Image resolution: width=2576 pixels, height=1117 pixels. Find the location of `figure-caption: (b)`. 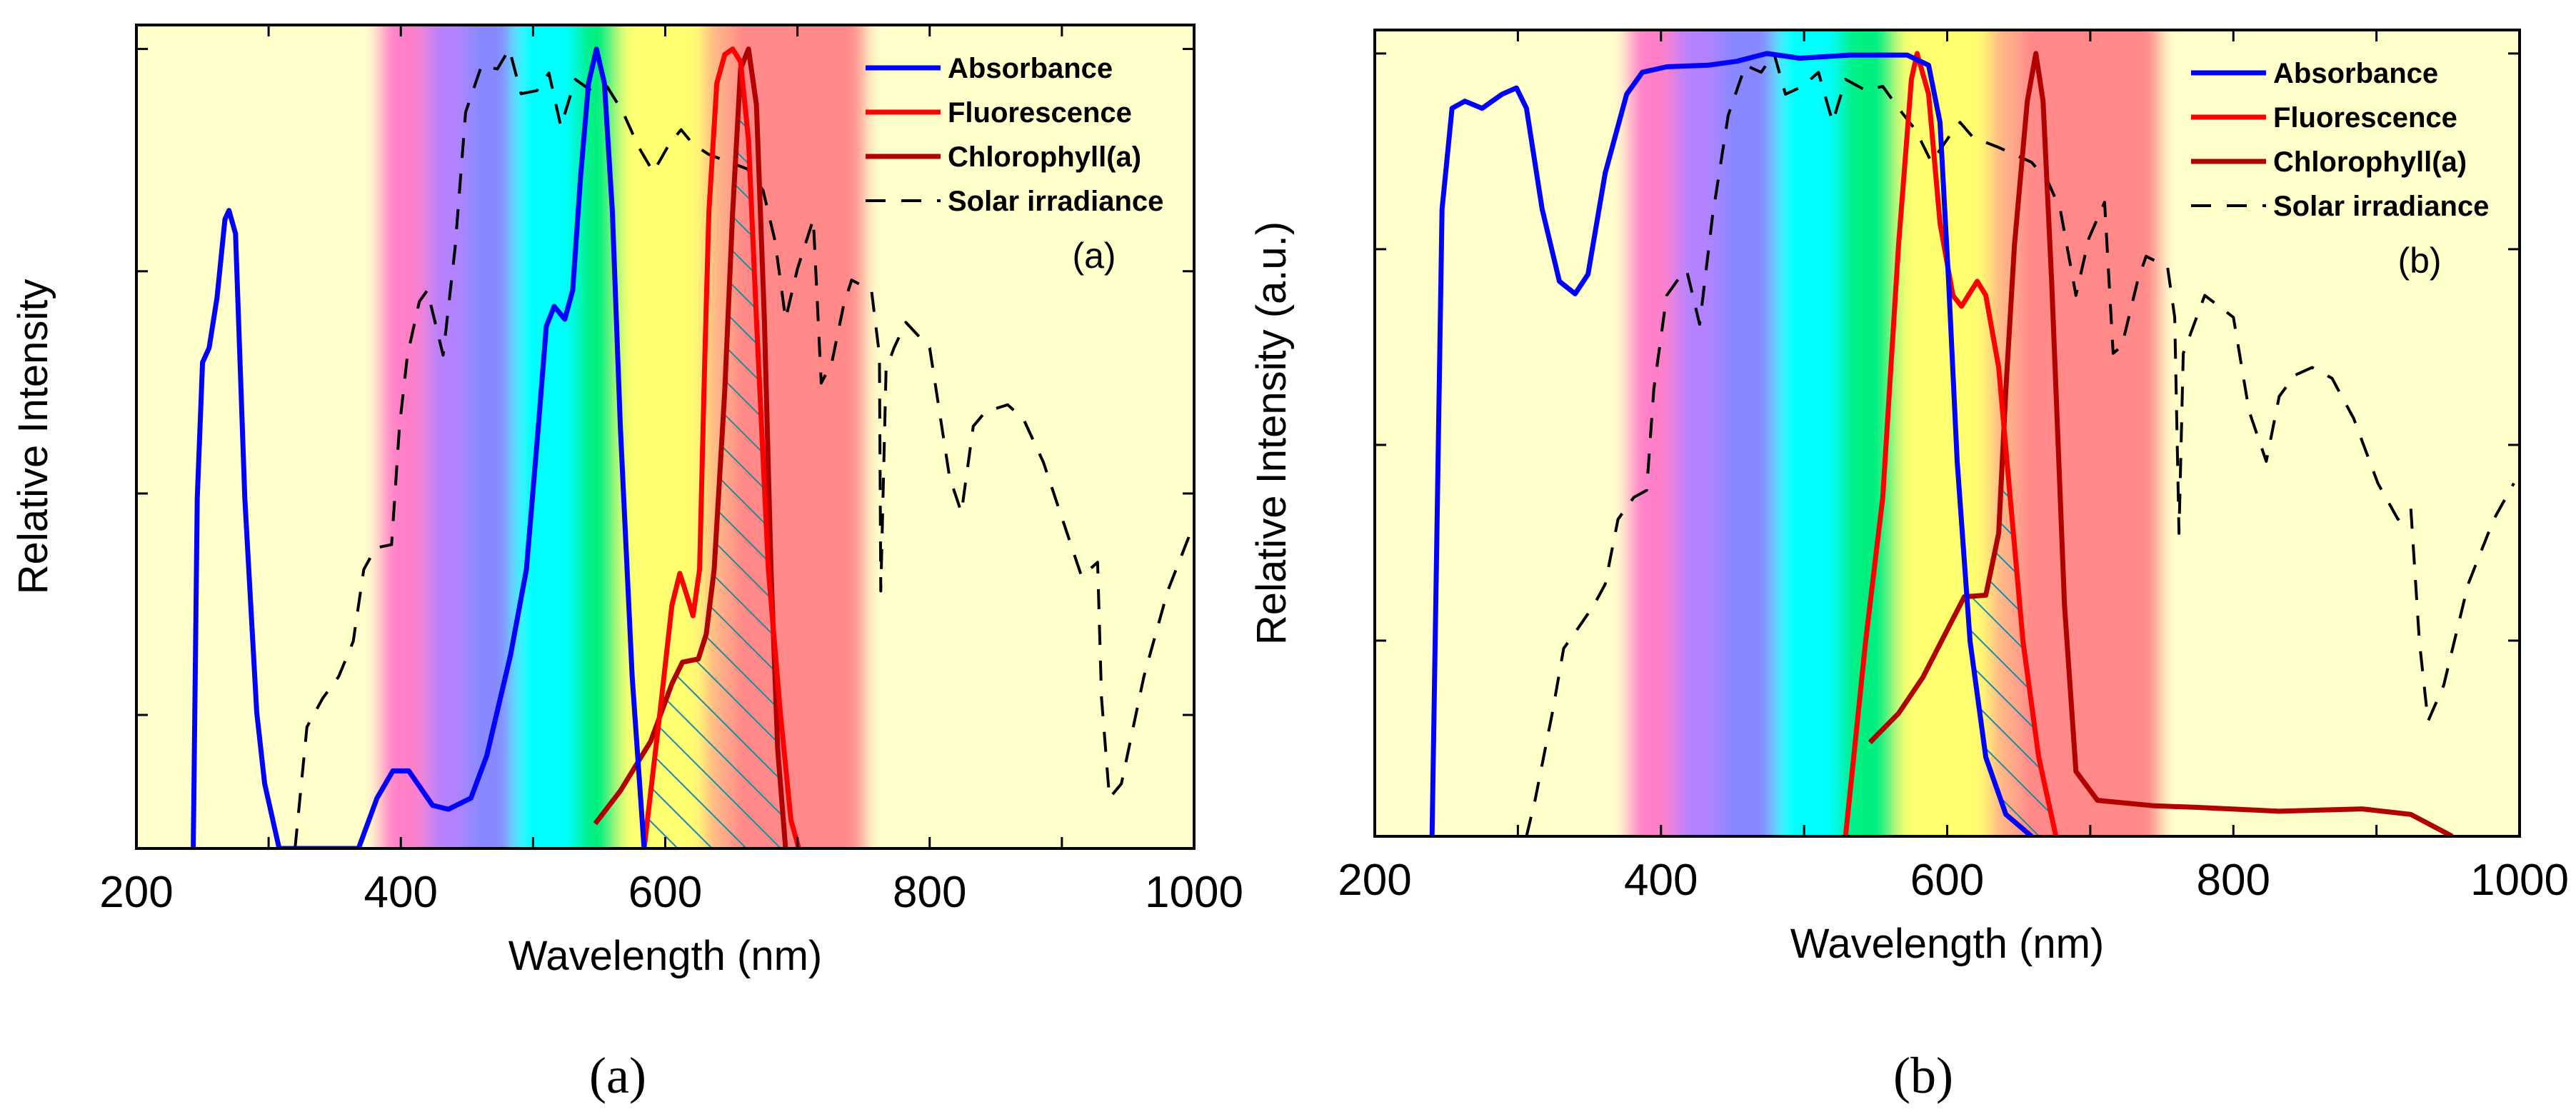

figure-caption: (b) is located at coordinates (1923, 1075).